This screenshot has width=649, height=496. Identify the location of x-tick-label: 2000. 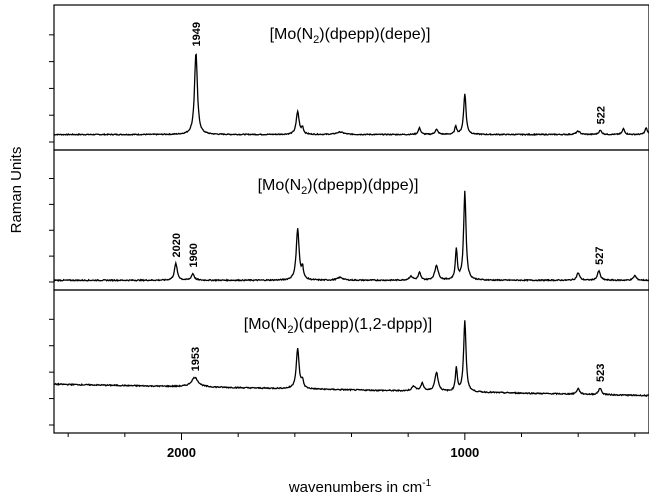
(181, 452).